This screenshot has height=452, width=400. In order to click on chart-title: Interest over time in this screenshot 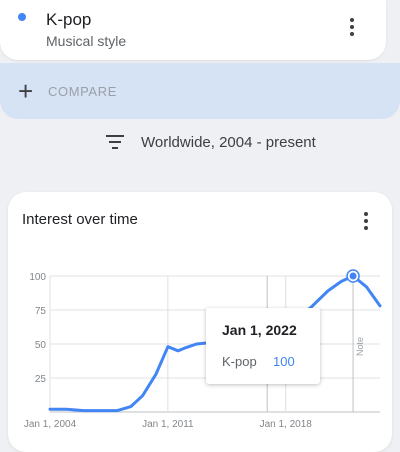, I will do `click(80, 219)`.